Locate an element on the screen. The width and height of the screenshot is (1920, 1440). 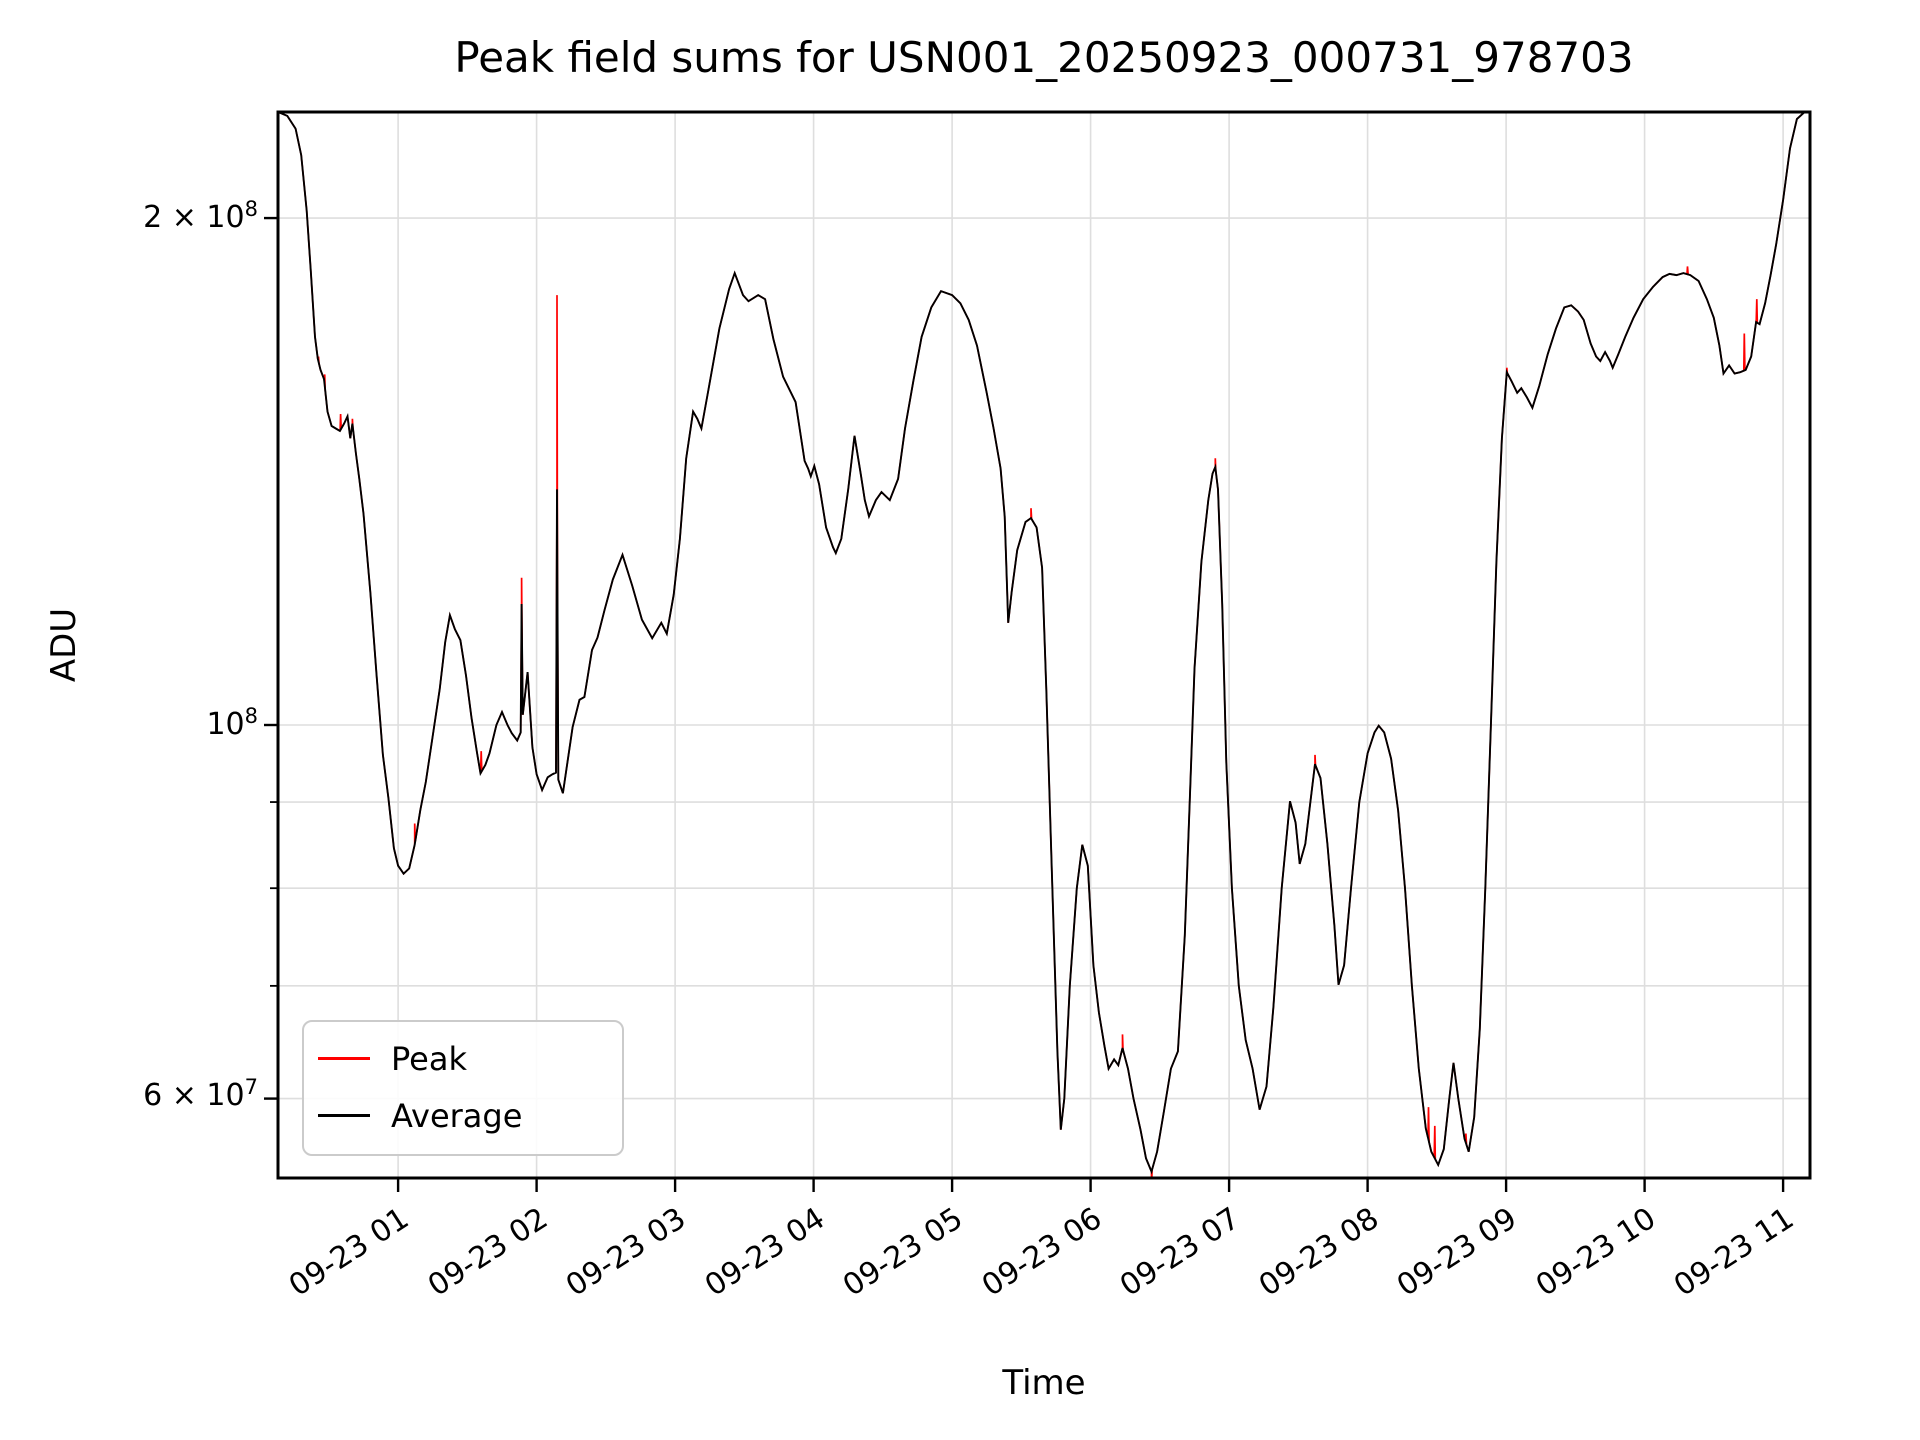
legend-item-average: Average is located at coordinates (470, 1116).